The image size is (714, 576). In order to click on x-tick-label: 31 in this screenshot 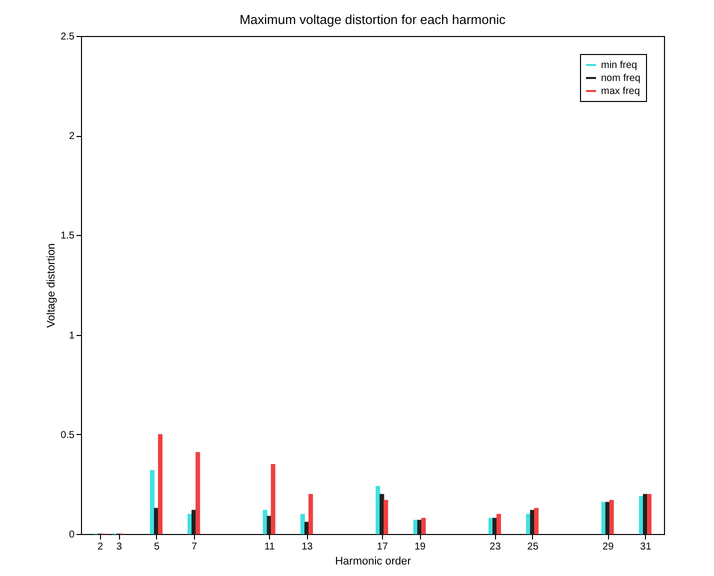, I will do `click(646, 547)`.